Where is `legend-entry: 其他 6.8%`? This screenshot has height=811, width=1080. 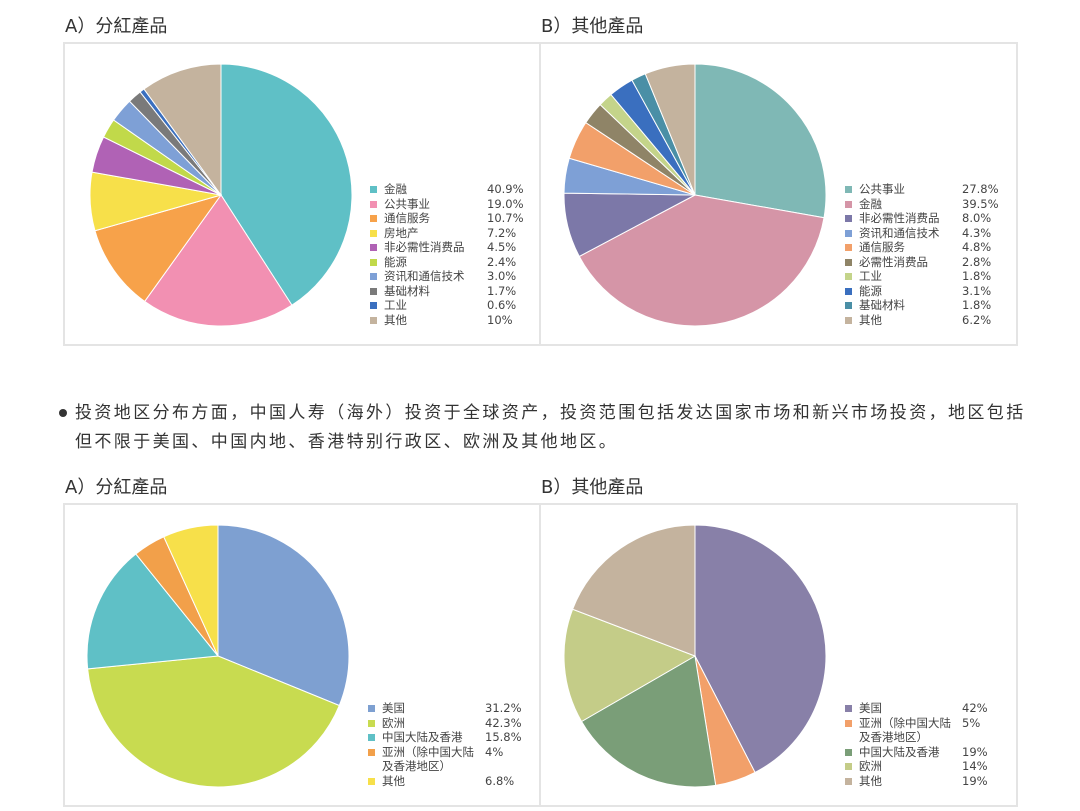
legend-entry: 其他 6.8% is located at coordinates (441, 781).